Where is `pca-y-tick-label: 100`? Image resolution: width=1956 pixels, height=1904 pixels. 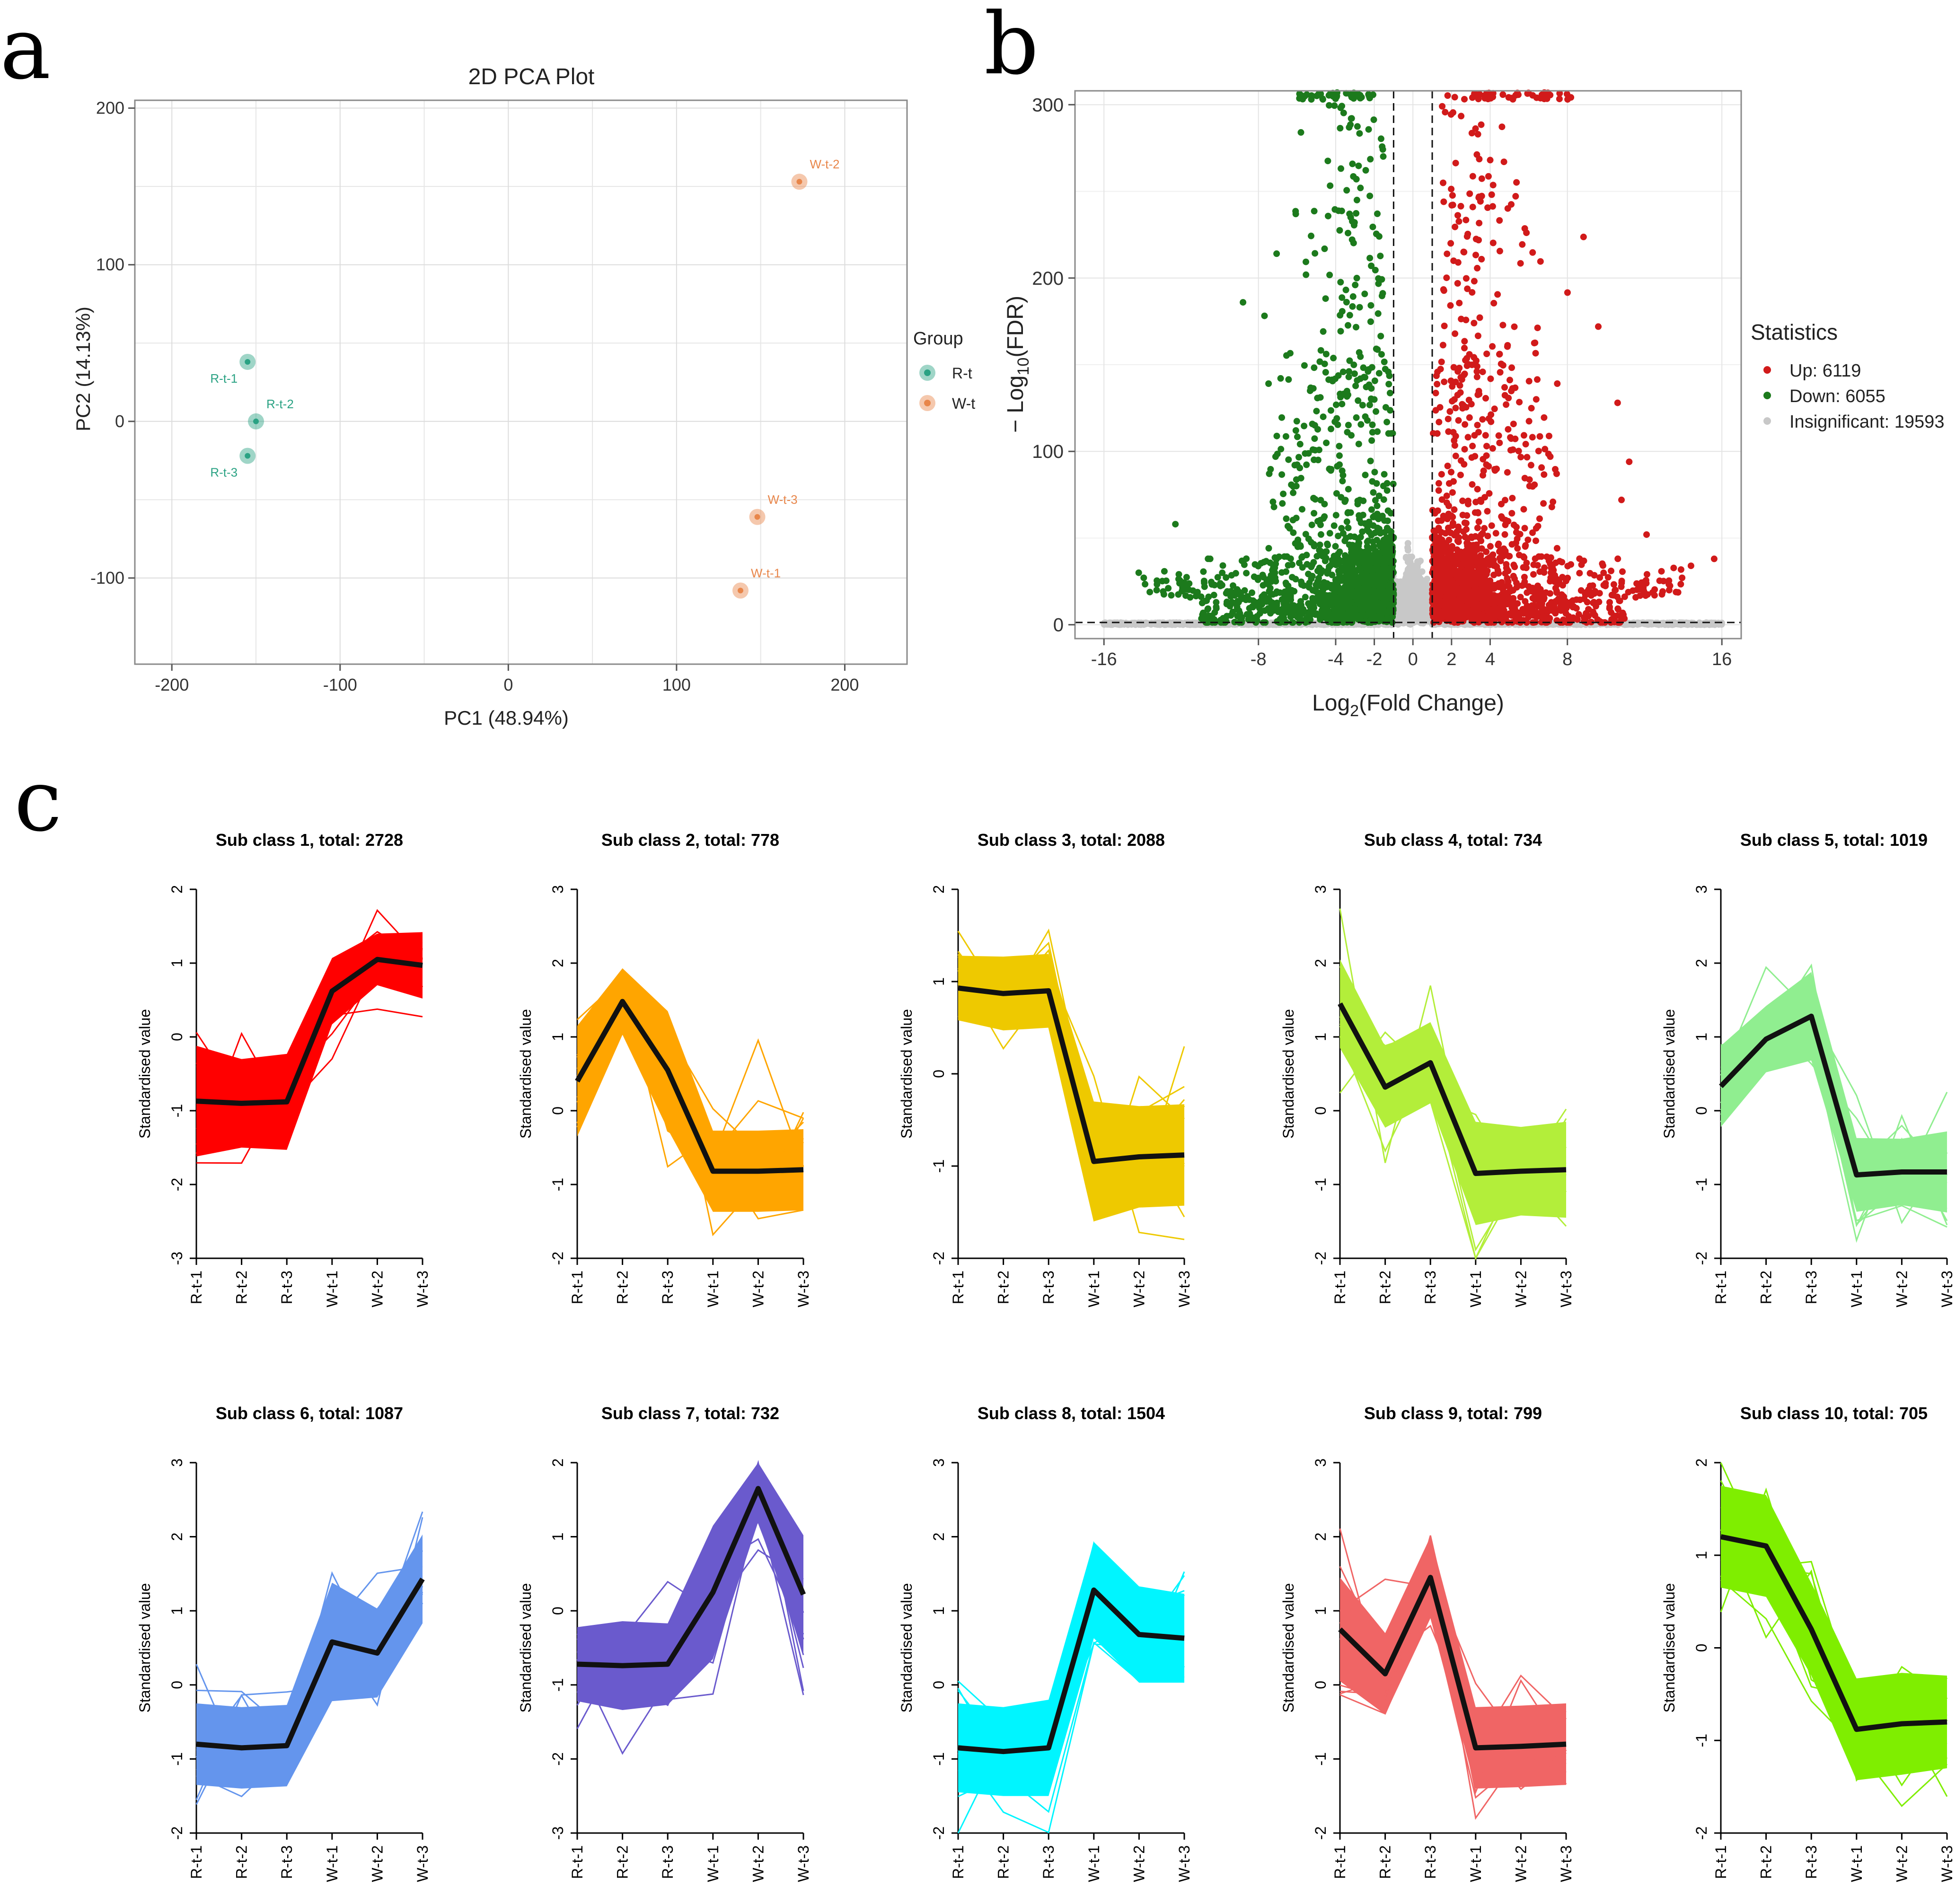
pca-y-tick-label: 100 is located at coordinates (110, 264).